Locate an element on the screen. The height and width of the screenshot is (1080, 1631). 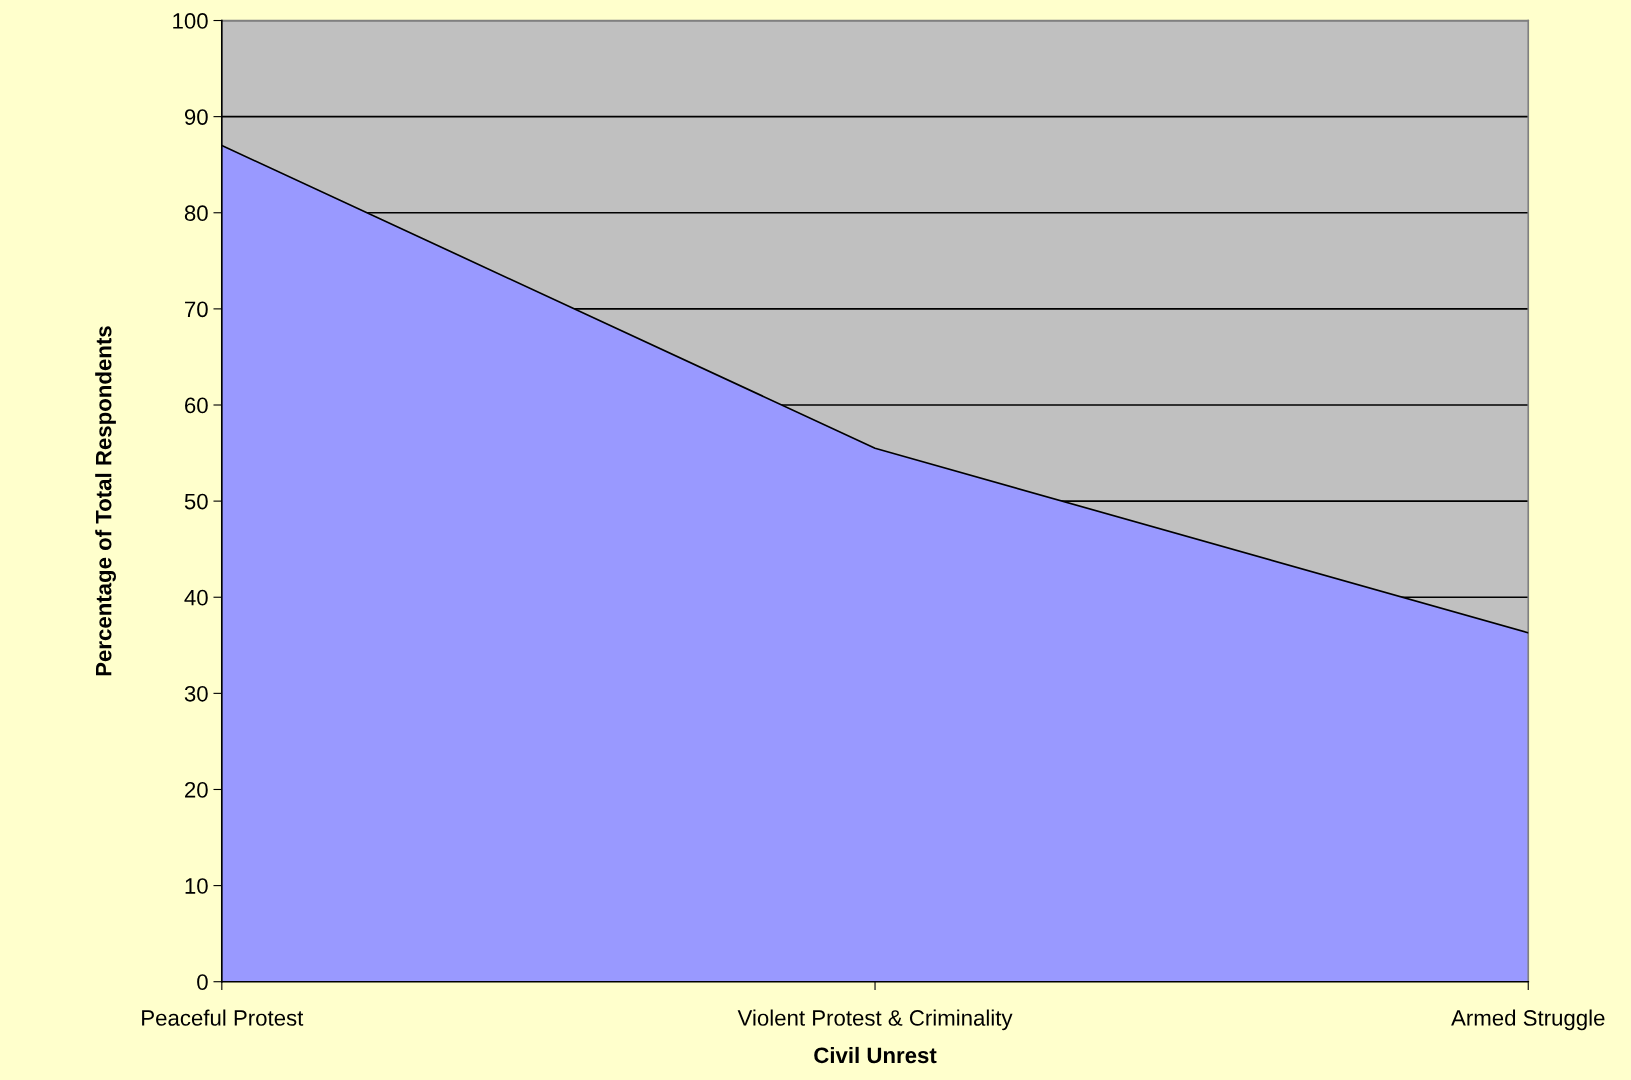
y-tick-label: 60 is located at coordinates (196, 405).